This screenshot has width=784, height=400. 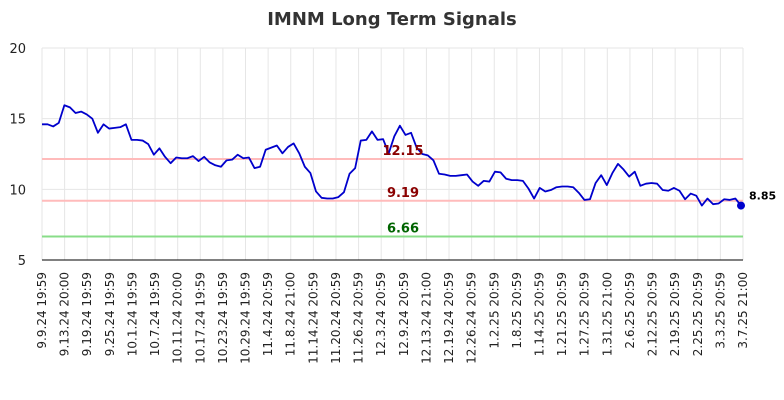 I want to click on y-axis-ticks: 5 10 15 20, so click(x=17, y=155).